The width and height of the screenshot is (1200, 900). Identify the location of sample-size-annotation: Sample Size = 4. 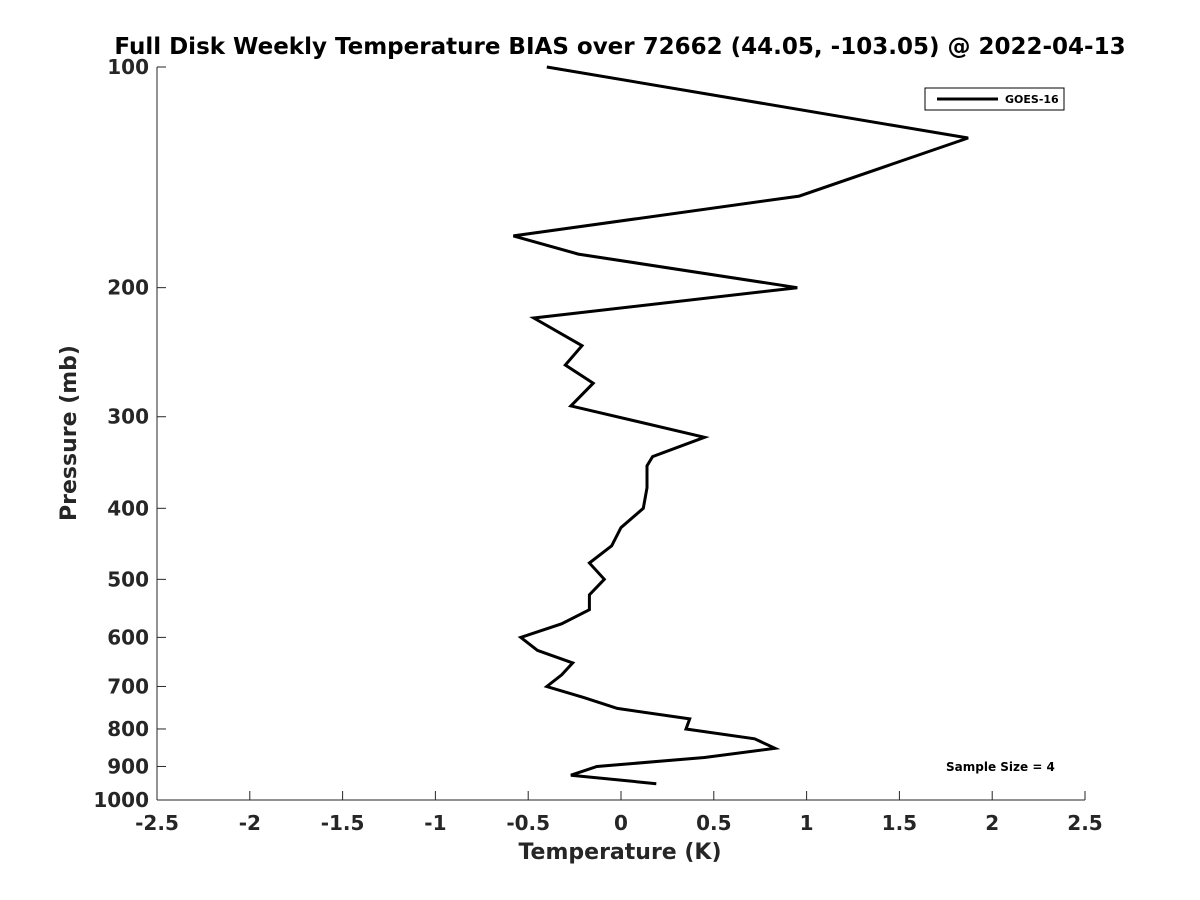
(1000, 767).